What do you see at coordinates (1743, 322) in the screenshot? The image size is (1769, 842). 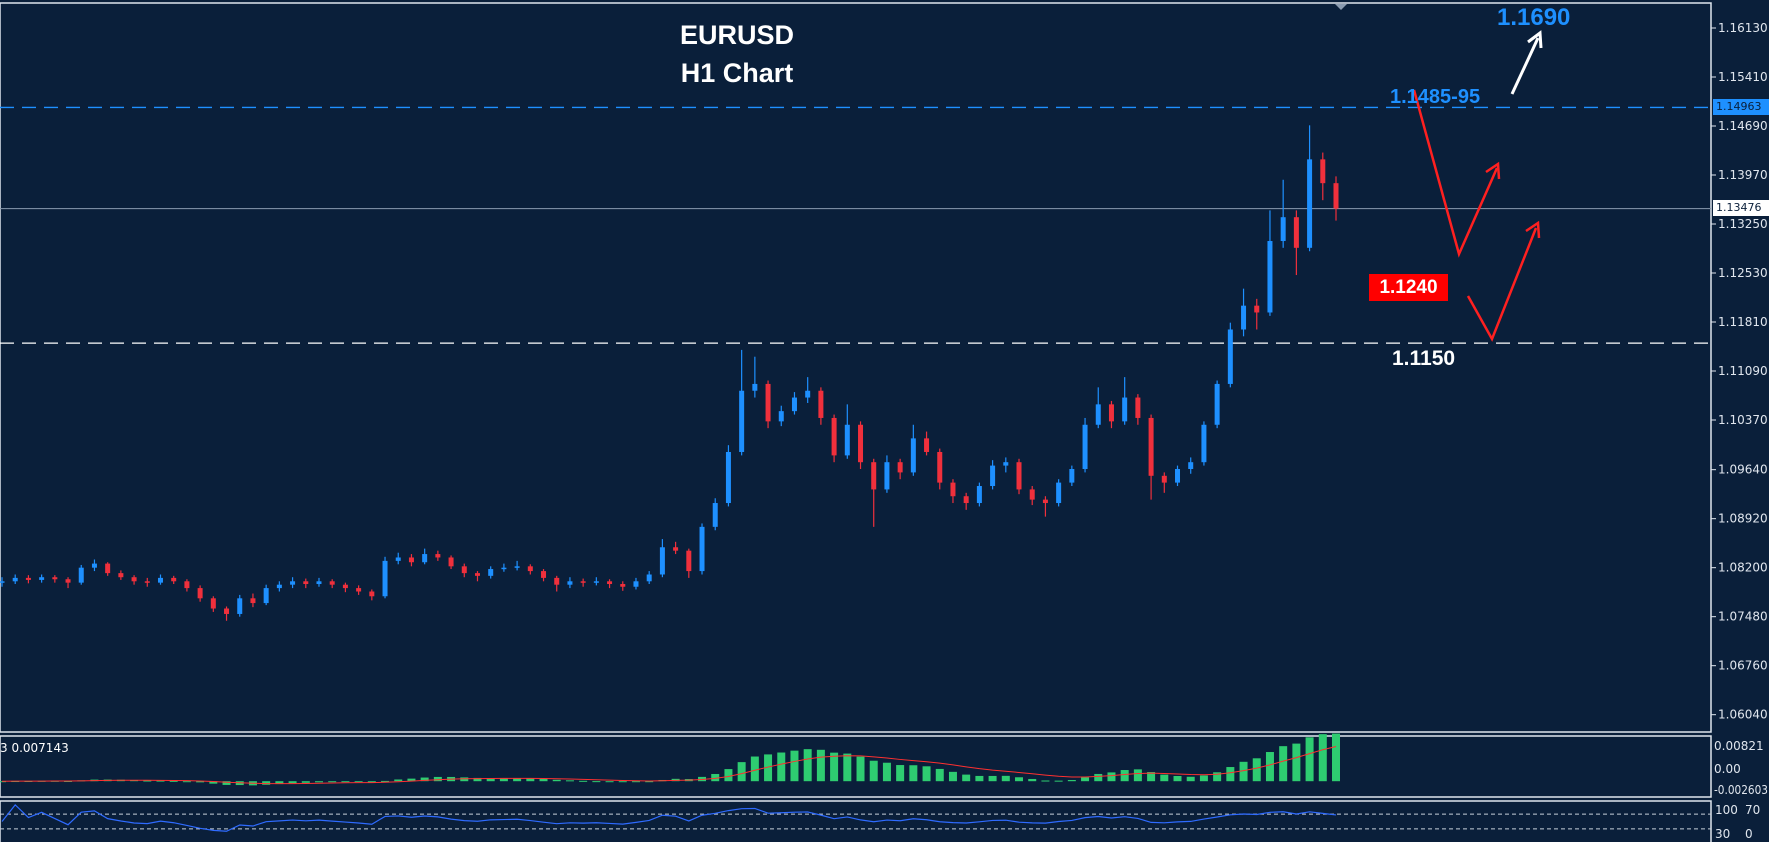 I see `y-tick-label: 1.11810` at bounding box center [1743, 322].